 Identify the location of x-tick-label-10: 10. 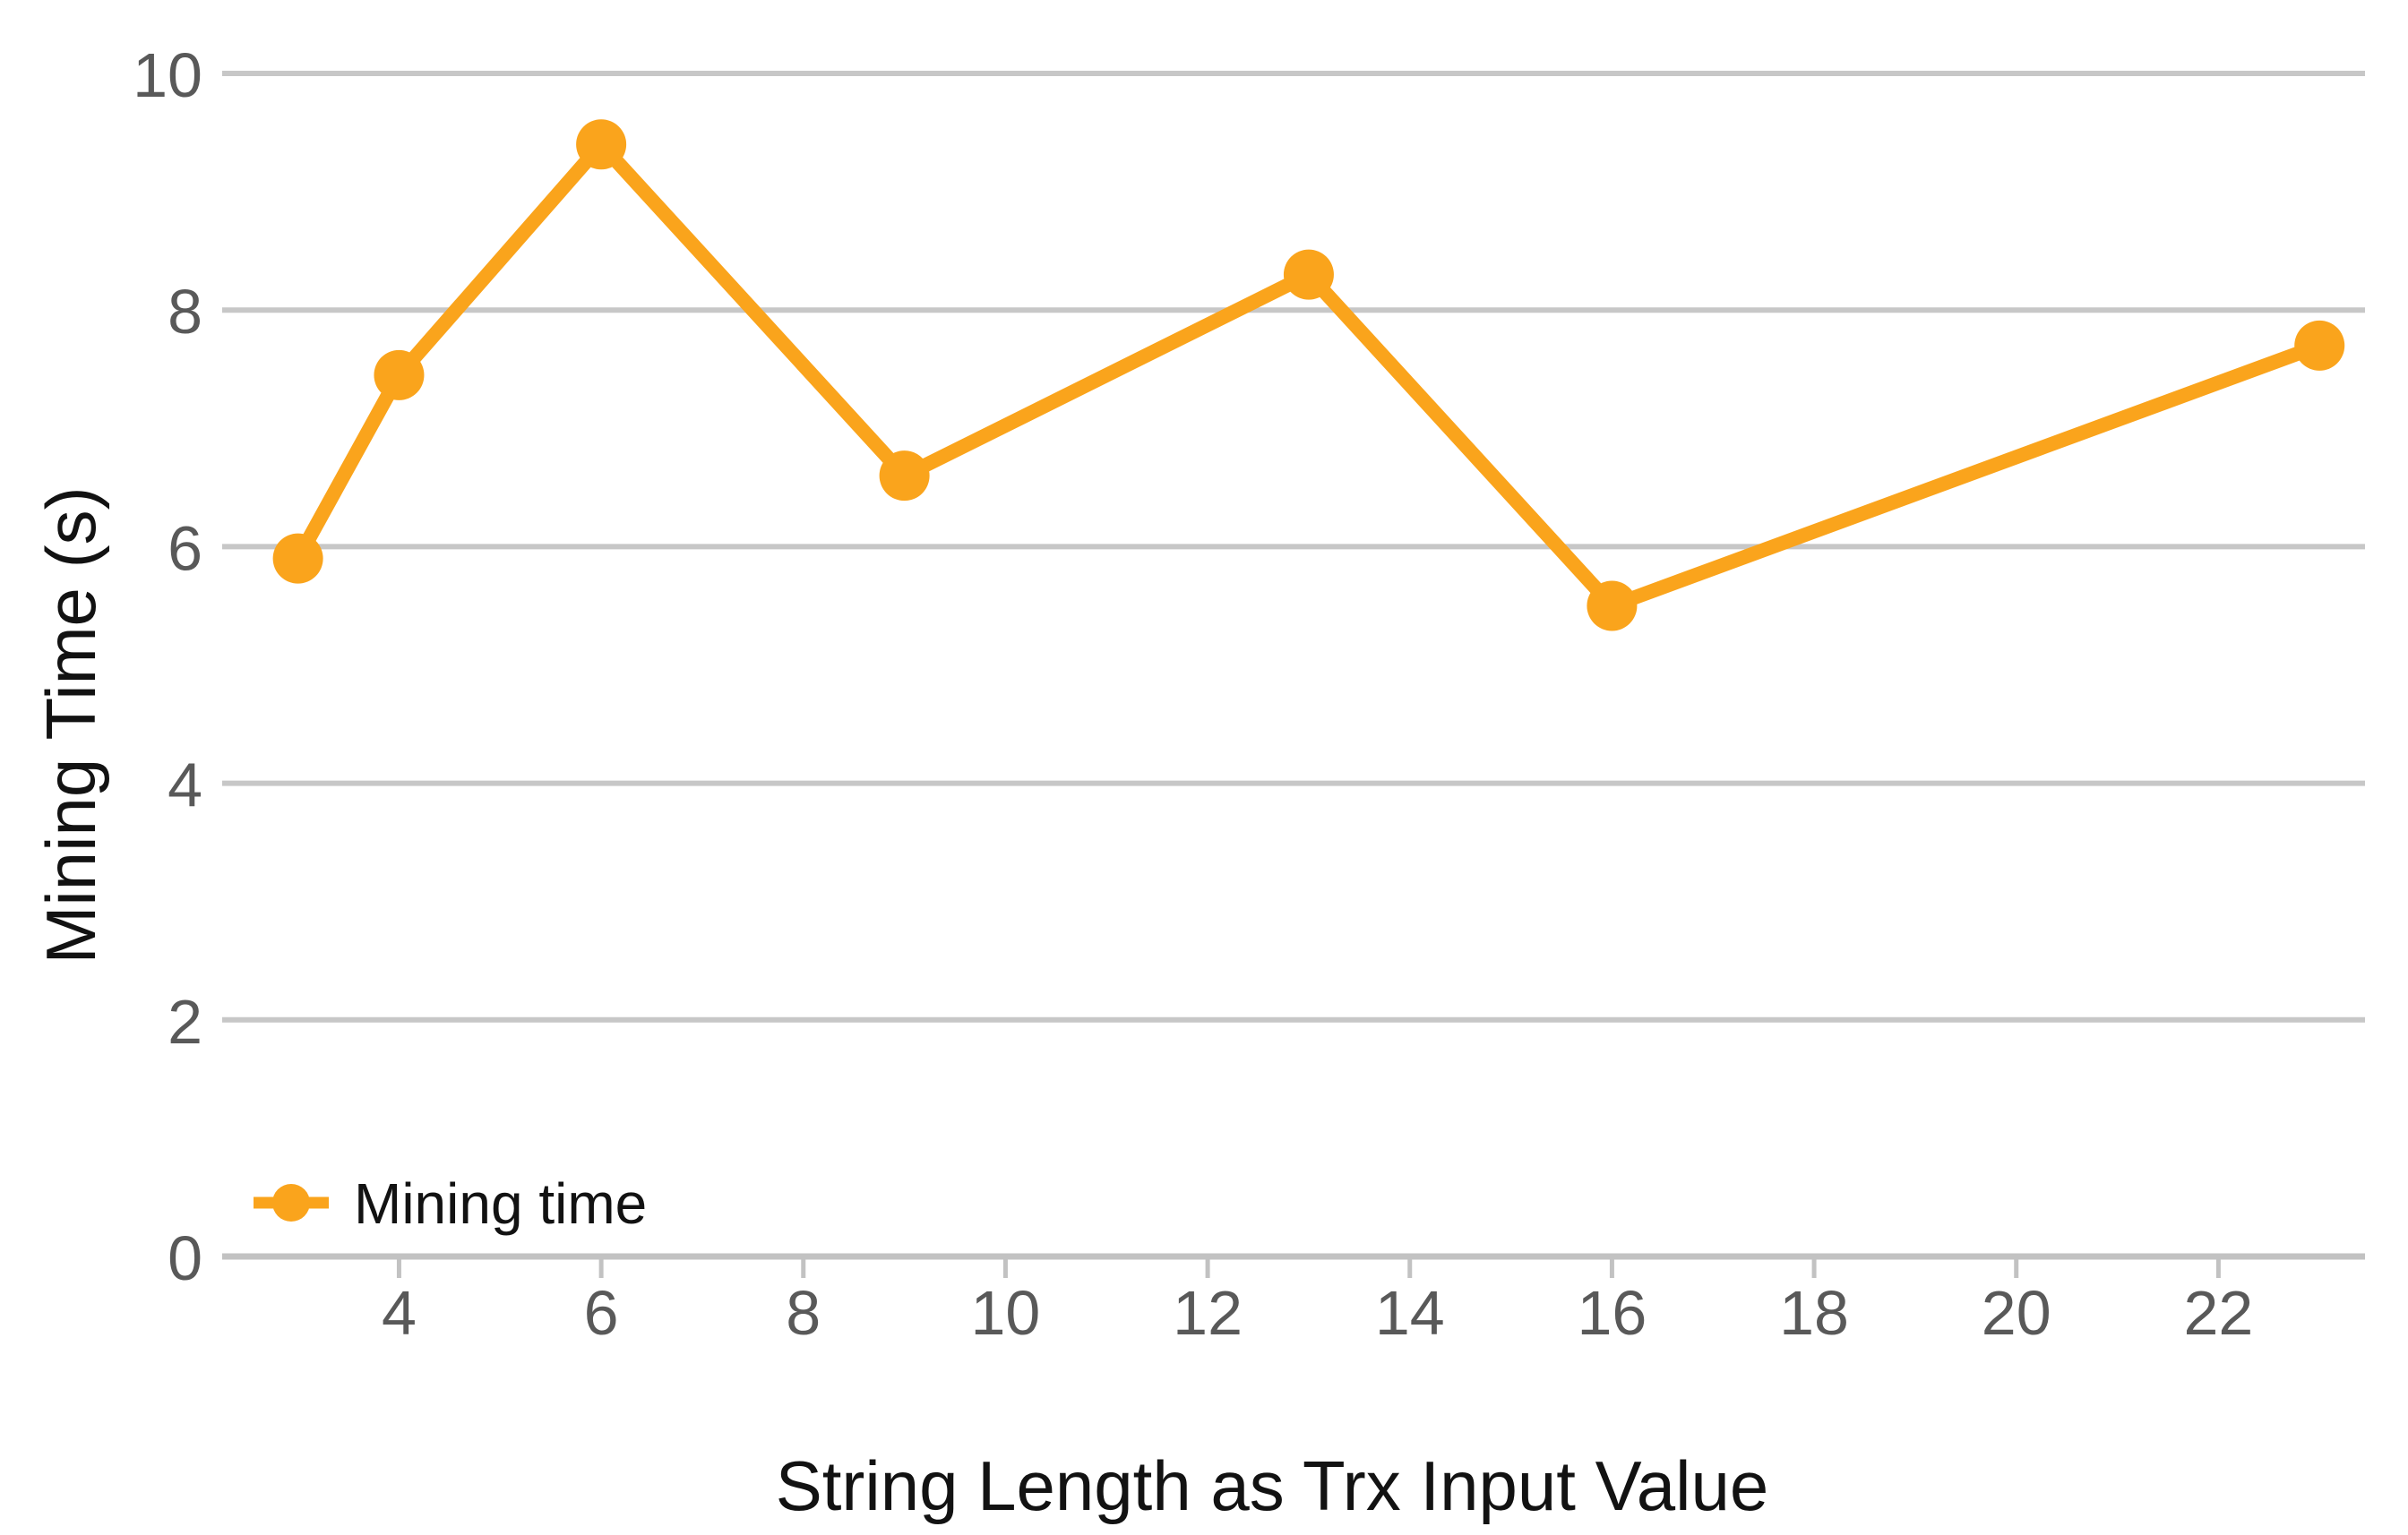
(1005, 1313).